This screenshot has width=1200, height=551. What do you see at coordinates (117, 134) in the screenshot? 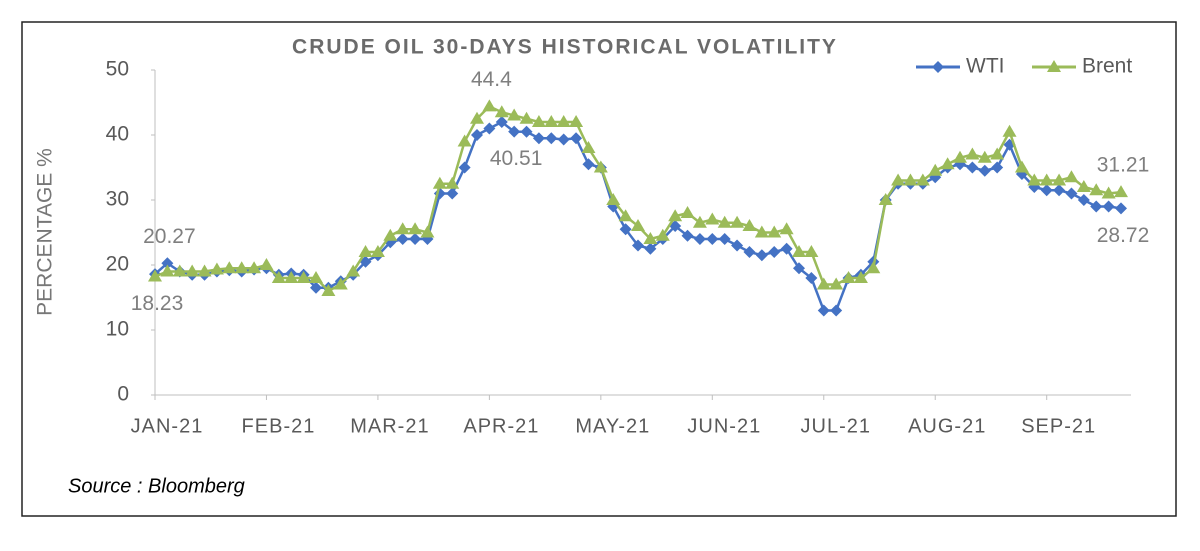
I see `y-tick-label: 40` at bounding box center [117, 134].